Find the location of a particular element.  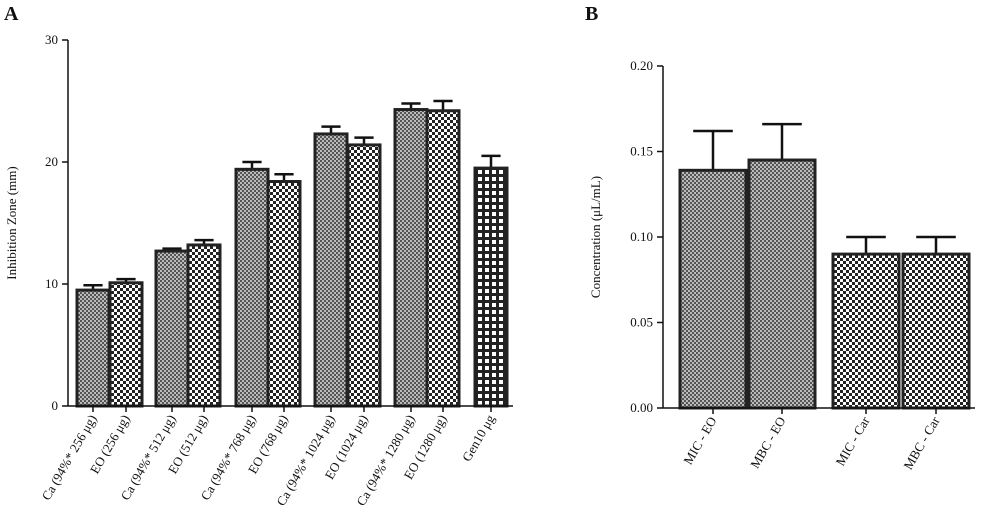

y-axis-label: Inhibition Zone (mm) is located at coordinates (11, 222).